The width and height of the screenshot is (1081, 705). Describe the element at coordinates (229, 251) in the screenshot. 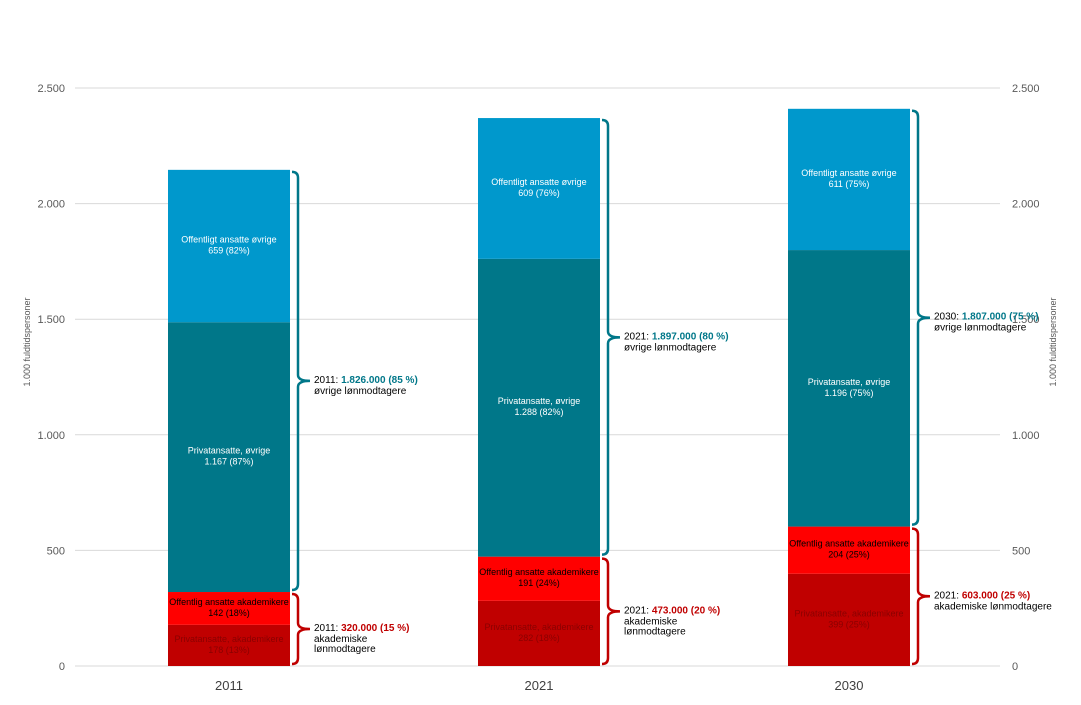

I see `bar-data-label: 659 (82%)` at that location.